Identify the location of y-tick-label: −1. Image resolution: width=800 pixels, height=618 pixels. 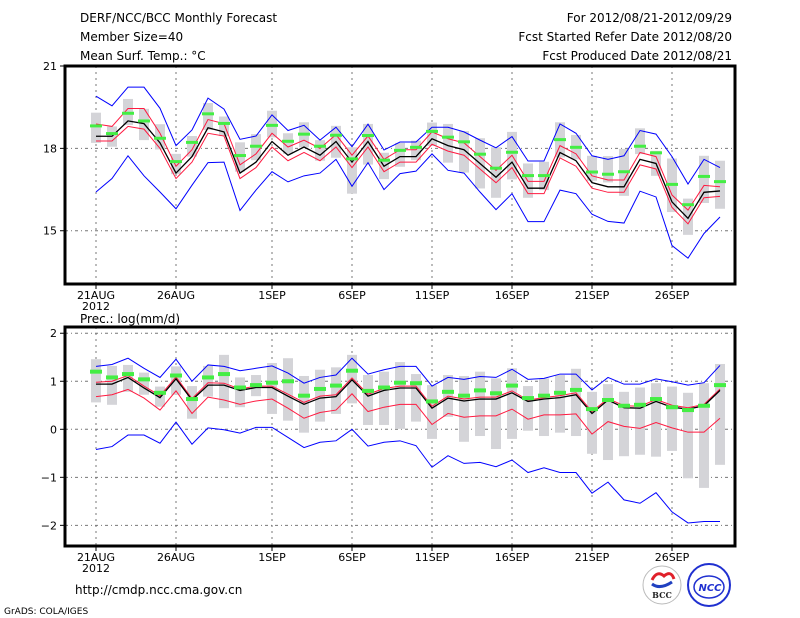
(49, 477).